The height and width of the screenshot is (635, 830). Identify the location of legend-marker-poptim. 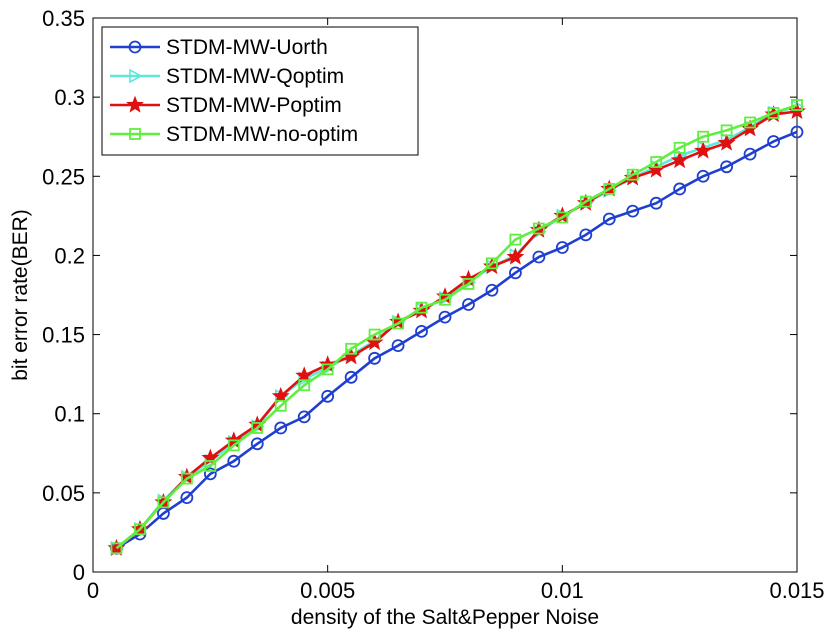
(135, 104).